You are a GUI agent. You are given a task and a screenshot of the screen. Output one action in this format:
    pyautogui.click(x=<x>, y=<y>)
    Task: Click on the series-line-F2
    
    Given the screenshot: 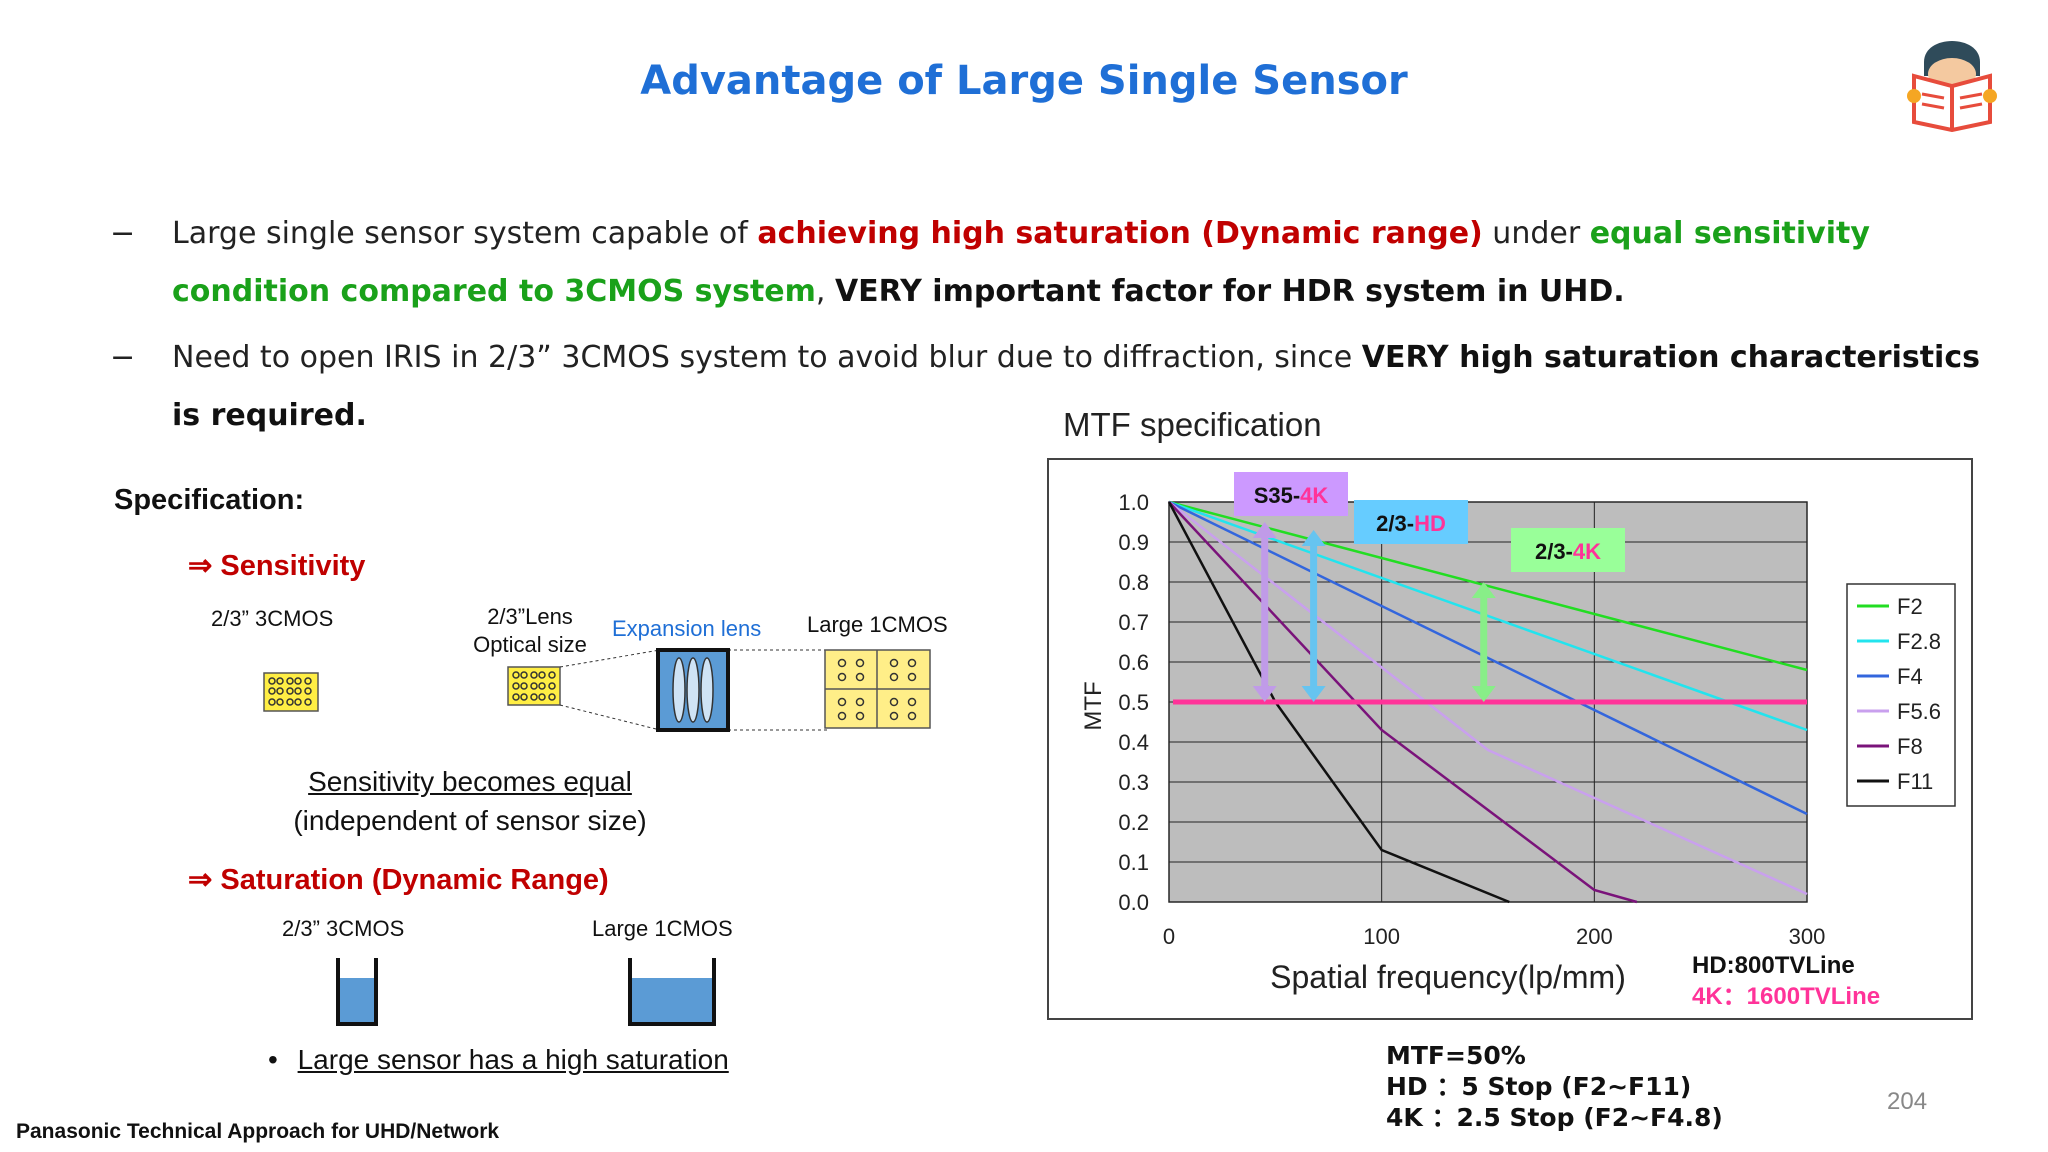 What is the action you would take?
    pyautogui.click(x=1488, y=586)
    